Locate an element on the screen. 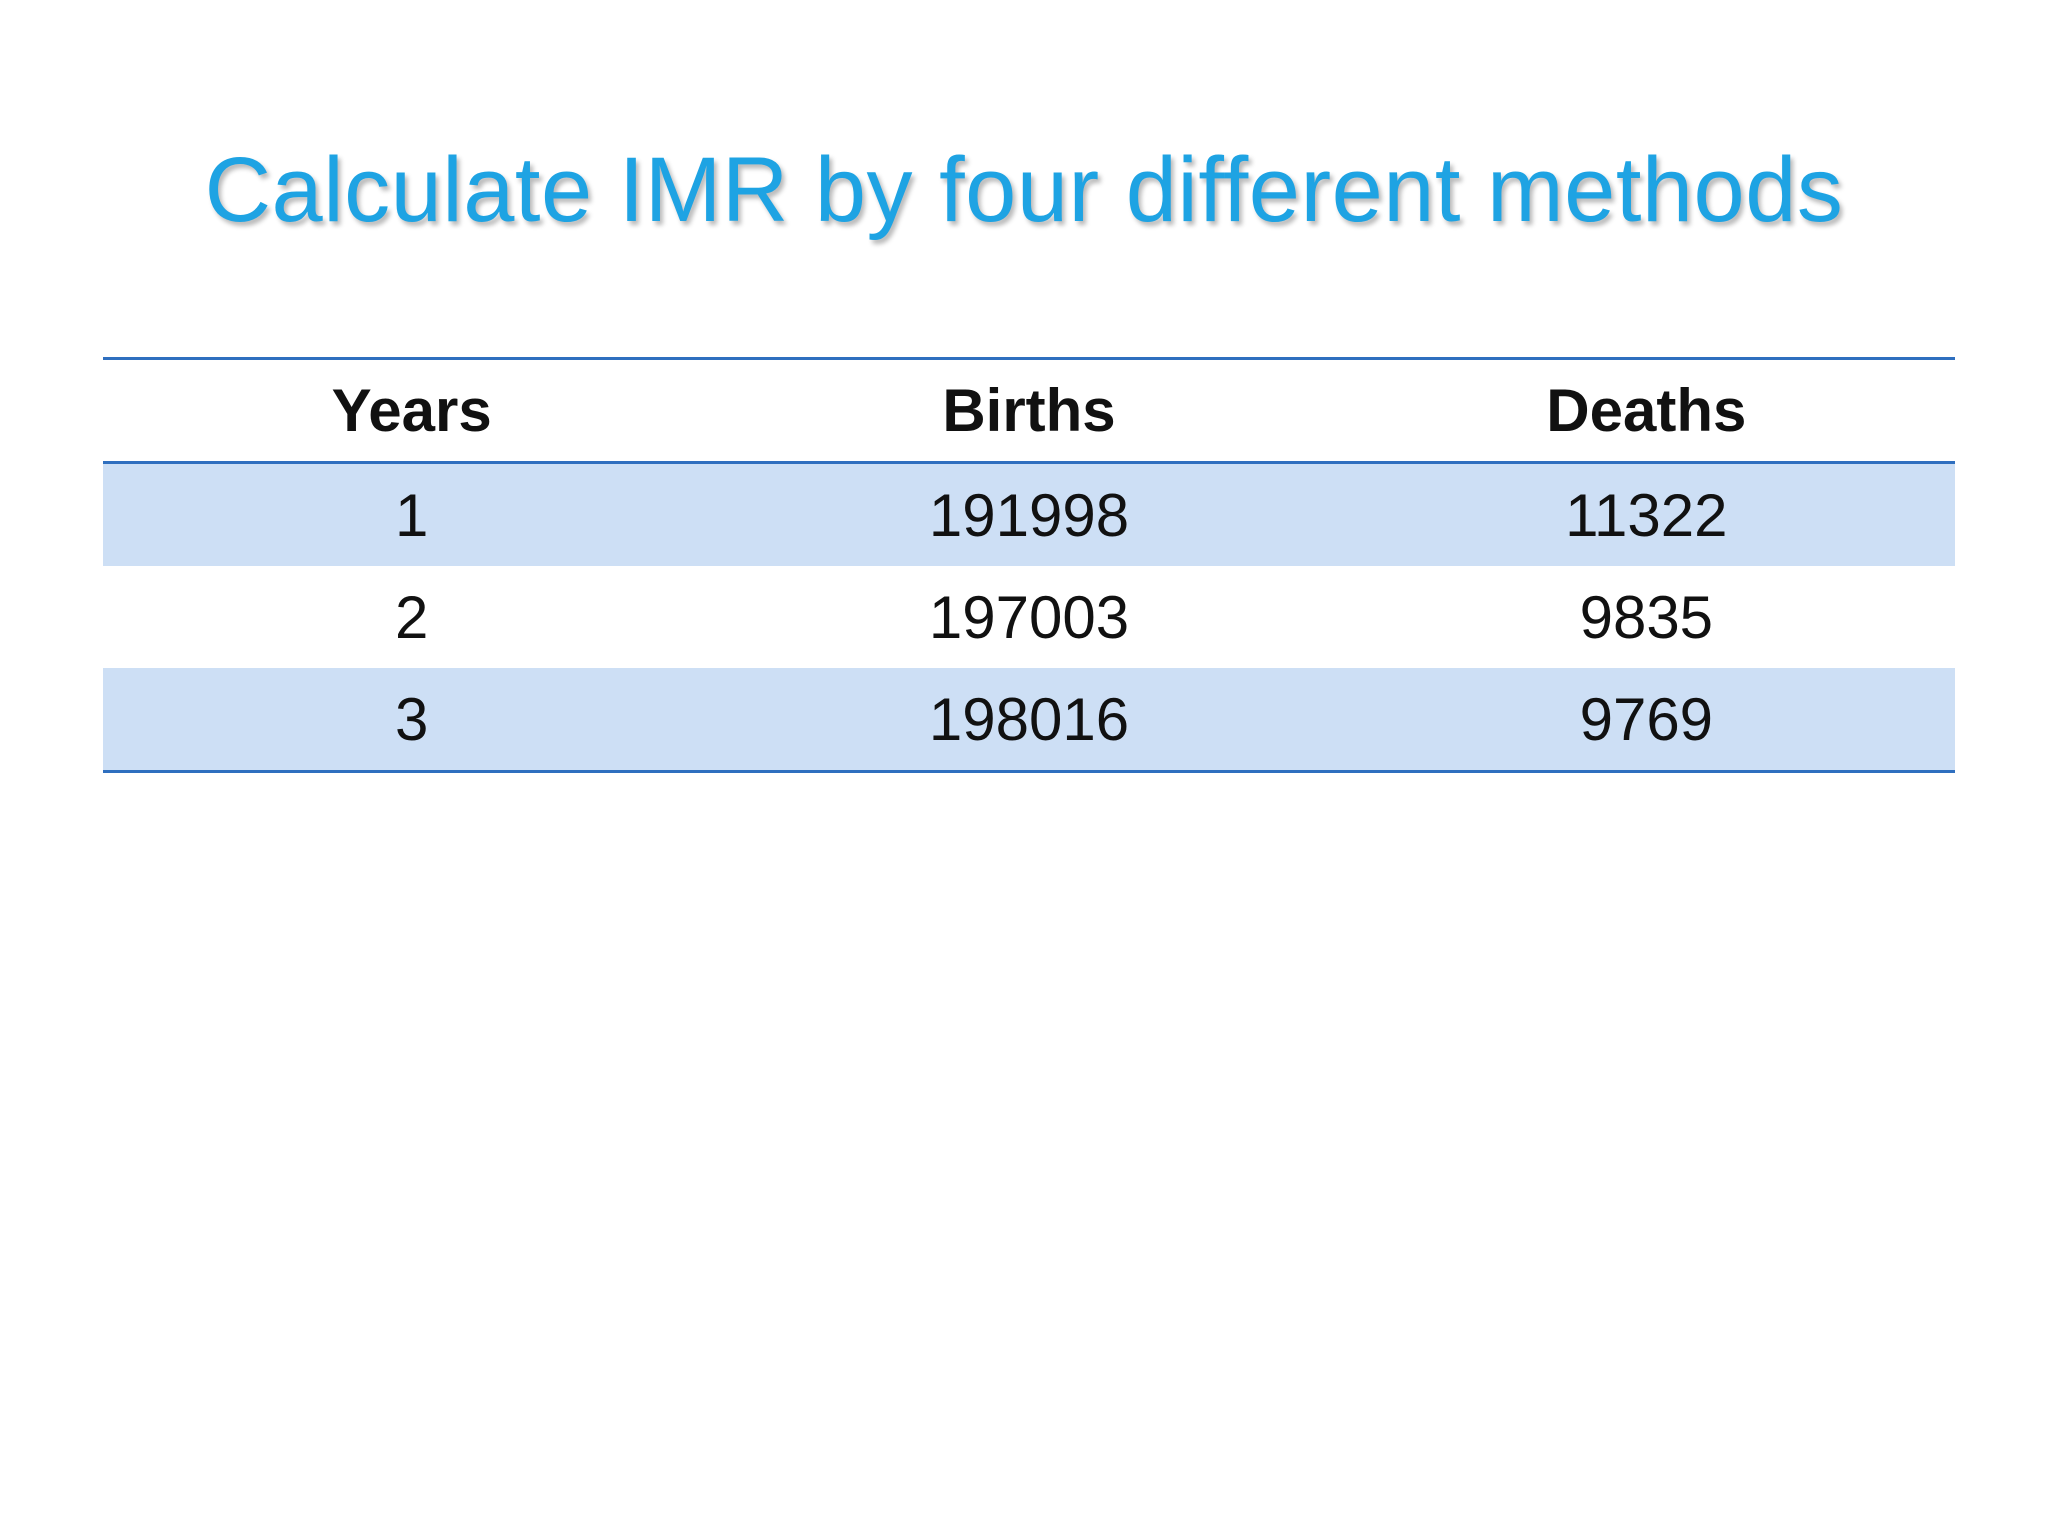 Image resolution: width=2048 pixels, height=1536 pixels. header-years: Years is located at coordinates (411, 410).